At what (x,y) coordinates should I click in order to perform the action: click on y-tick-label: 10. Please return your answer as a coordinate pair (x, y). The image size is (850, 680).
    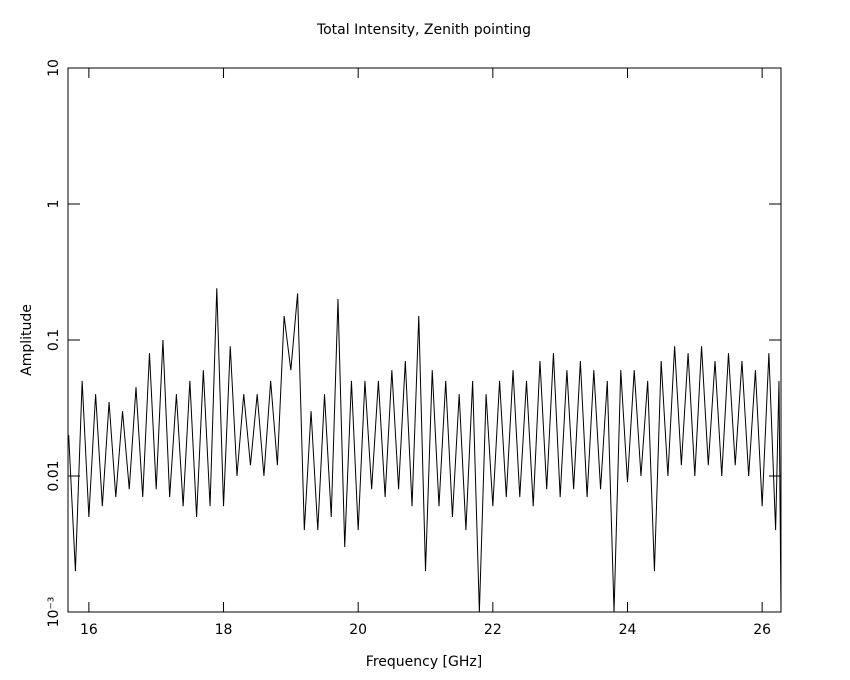
    Looking at the image, I should click on (54, 68).